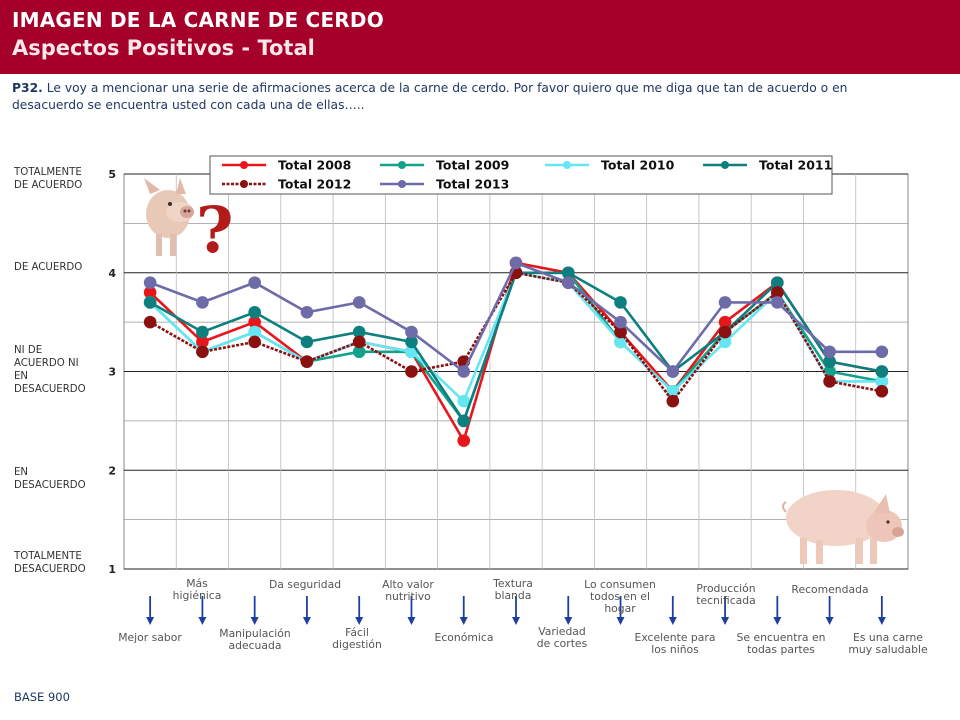 This screenshot has width=960, height=720. I want to click on category-label-recomendada: Recomendada, so click(830, 589).